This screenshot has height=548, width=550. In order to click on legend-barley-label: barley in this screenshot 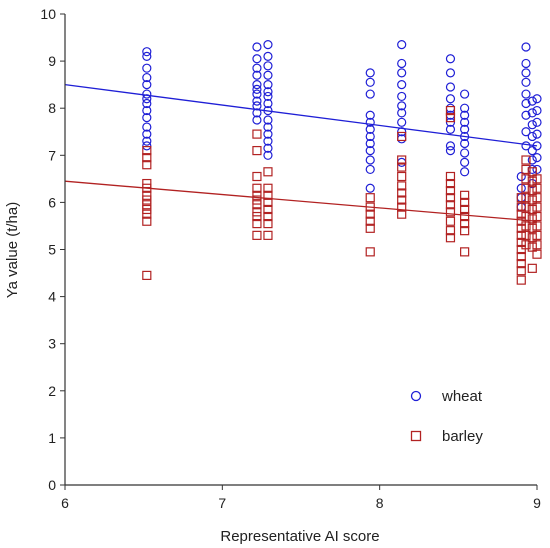, I will do `click(462, 436)`.